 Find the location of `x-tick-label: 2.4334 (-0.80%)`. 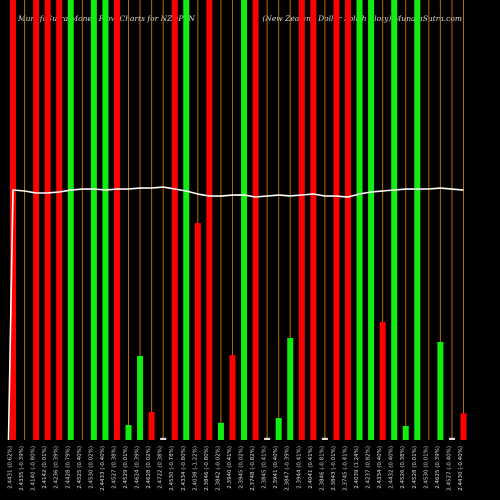

x-tick-label: 2.4334 (-0.80%) is located at coordinates (184, 468).